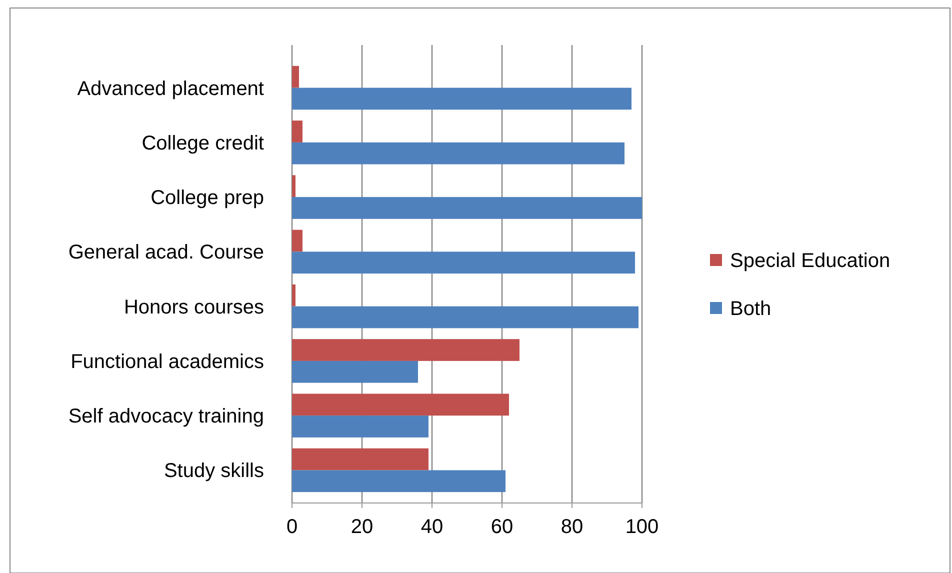 This screenshot has width=952, height=573. What do you see at coordinates (214, 471) in the screenshot?
I see `y-tick-label: Study skills` at bounding box center [214, 471].